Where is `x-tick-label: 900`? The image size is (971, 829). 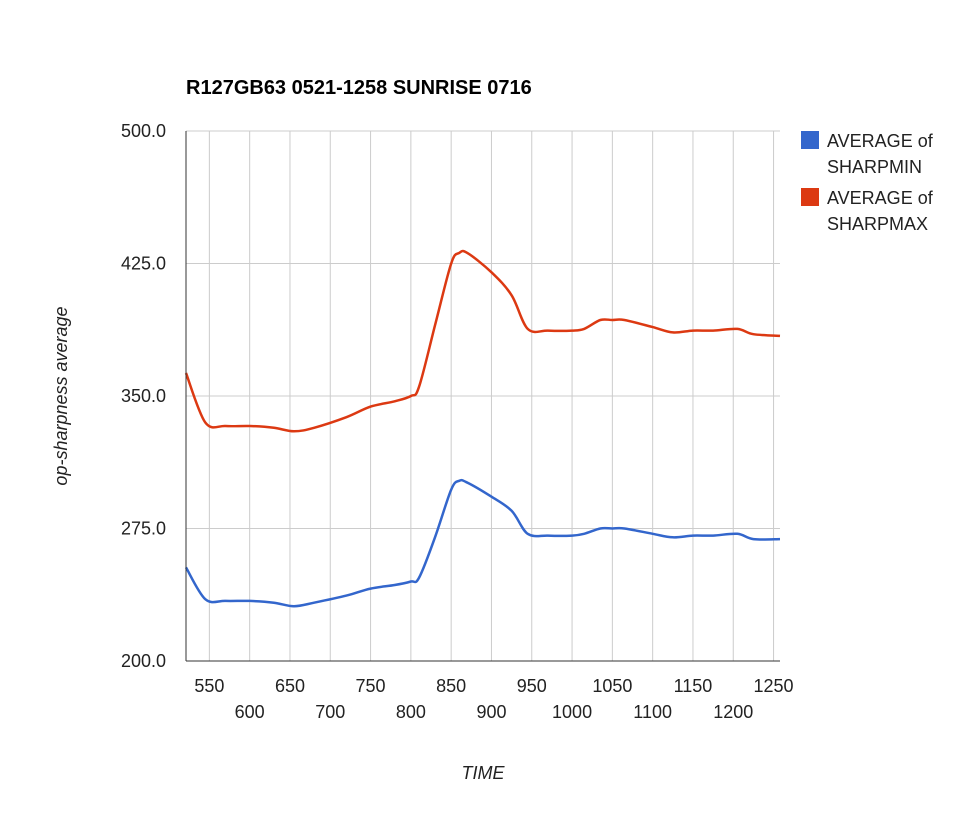 x-tick-label: 900 is located at coordinates (491, 712).